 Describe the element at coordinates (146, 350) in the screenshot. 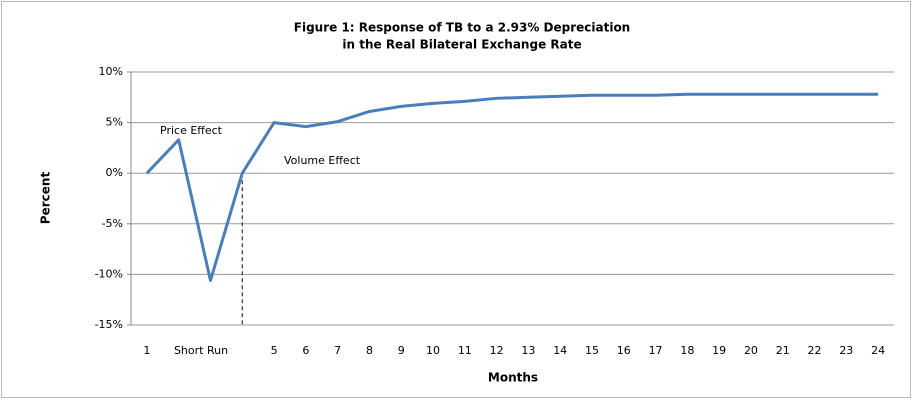

I see `x-tick-label: 1` at that location.